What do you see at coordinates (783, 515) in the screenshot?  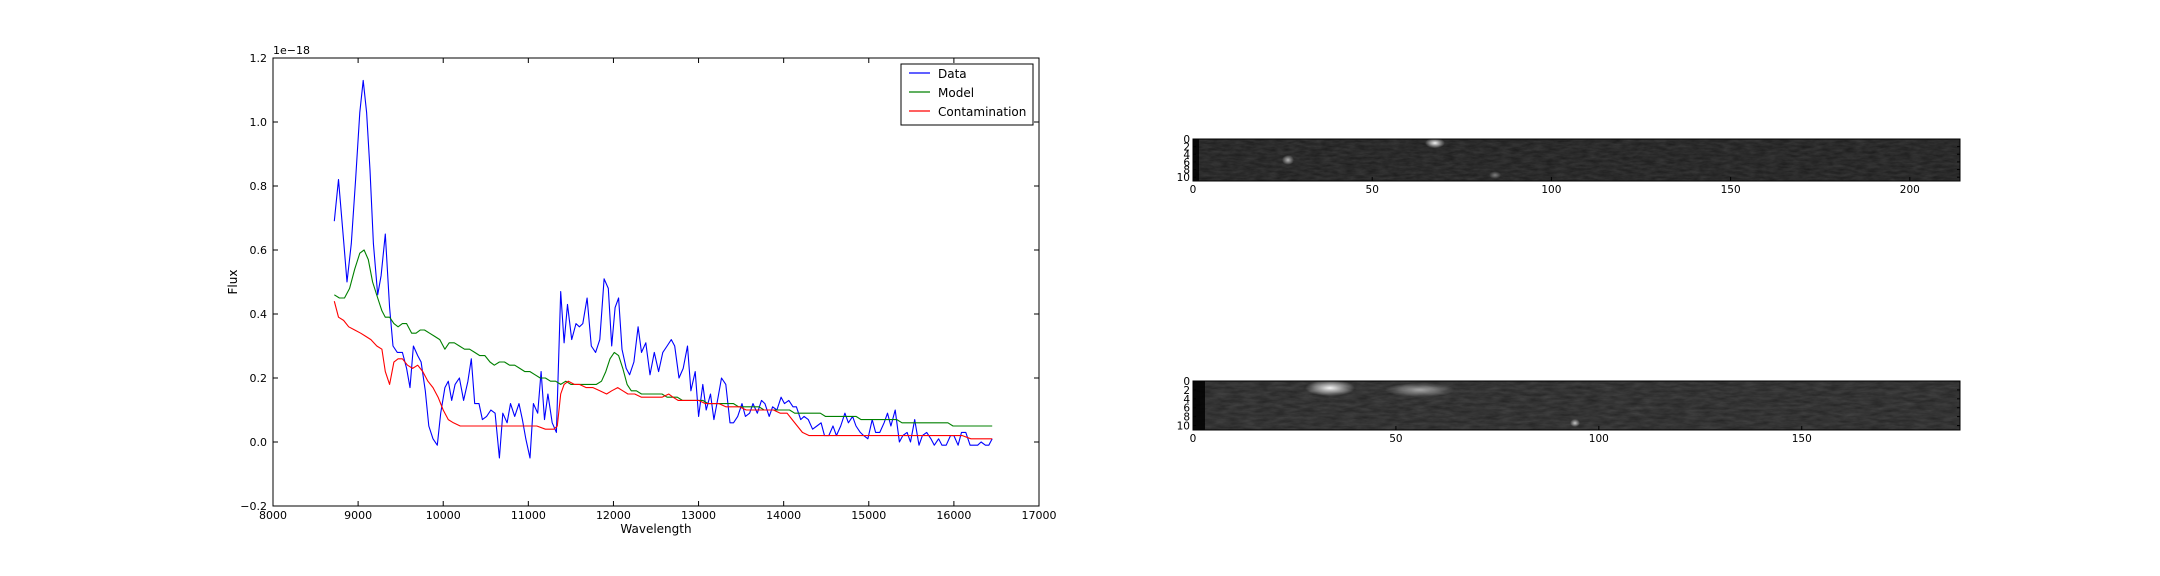 I see `x-tick-label: 14000` at bounding box center [783, 515].